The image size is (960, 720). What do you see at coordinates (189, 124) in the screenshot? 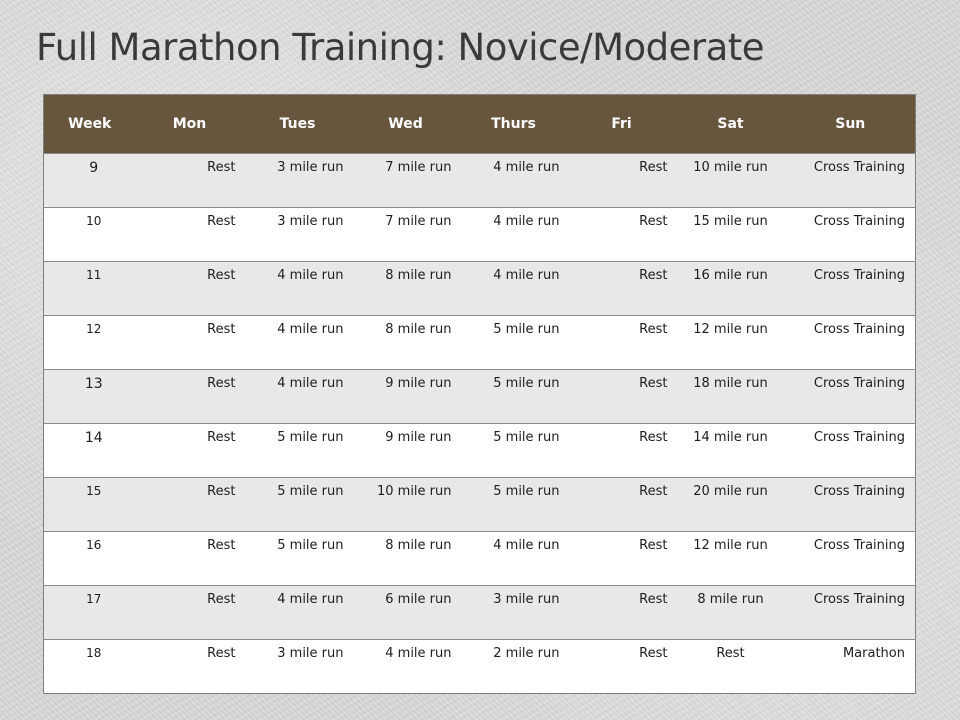
I see `header-mon: Mon` at bounding box center [189, 124].